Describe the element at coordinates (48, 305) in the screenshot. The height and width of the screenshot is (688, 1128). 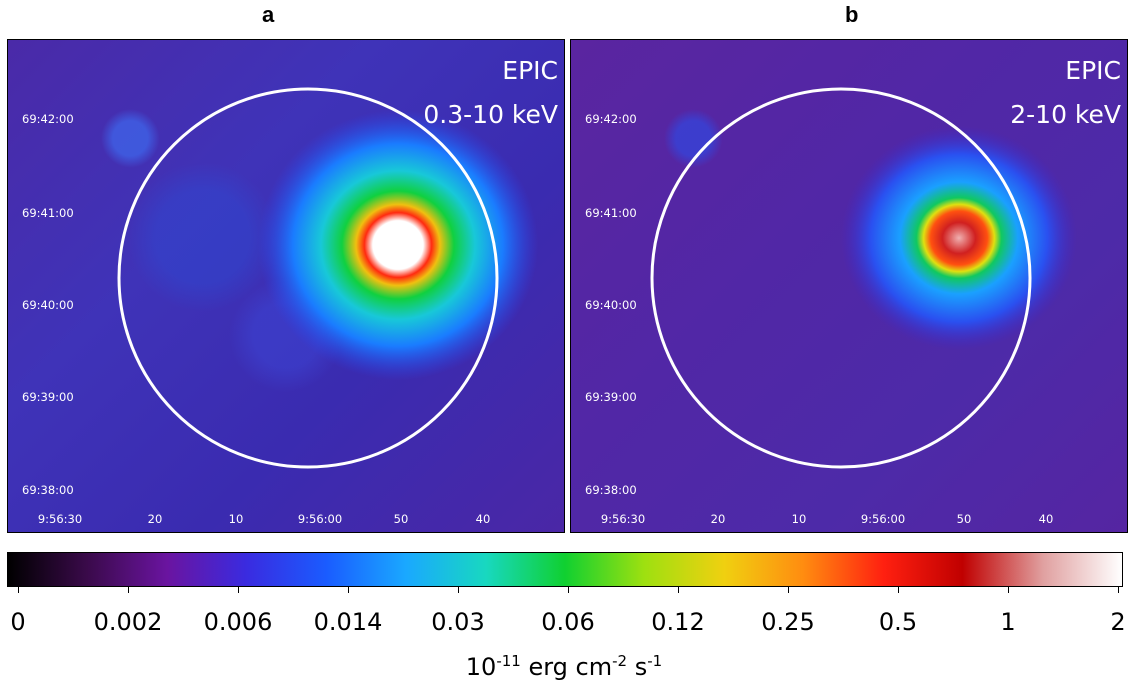
I see `panel-a-ytick: 69:40:00` at that location.